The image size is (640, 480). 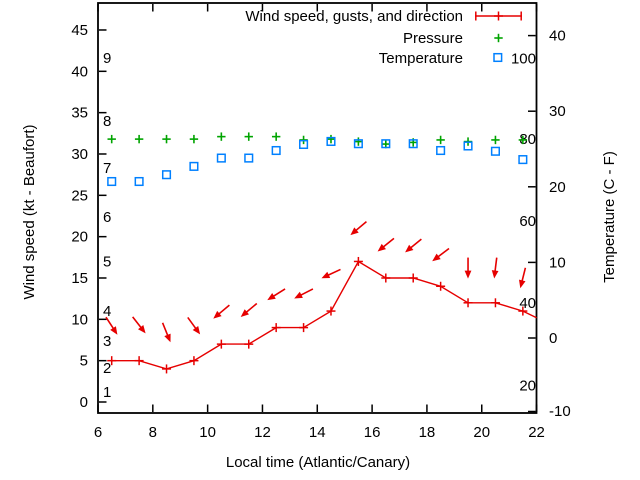 I want to click on y-left-tick-label: 20, so click(x=79, y=237).